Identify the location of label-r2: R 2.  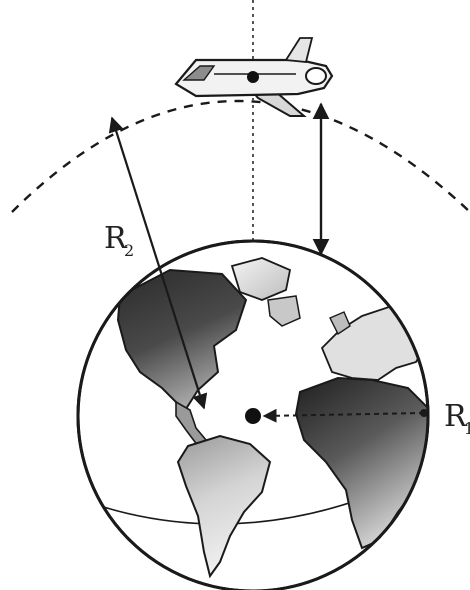
(119, 240).